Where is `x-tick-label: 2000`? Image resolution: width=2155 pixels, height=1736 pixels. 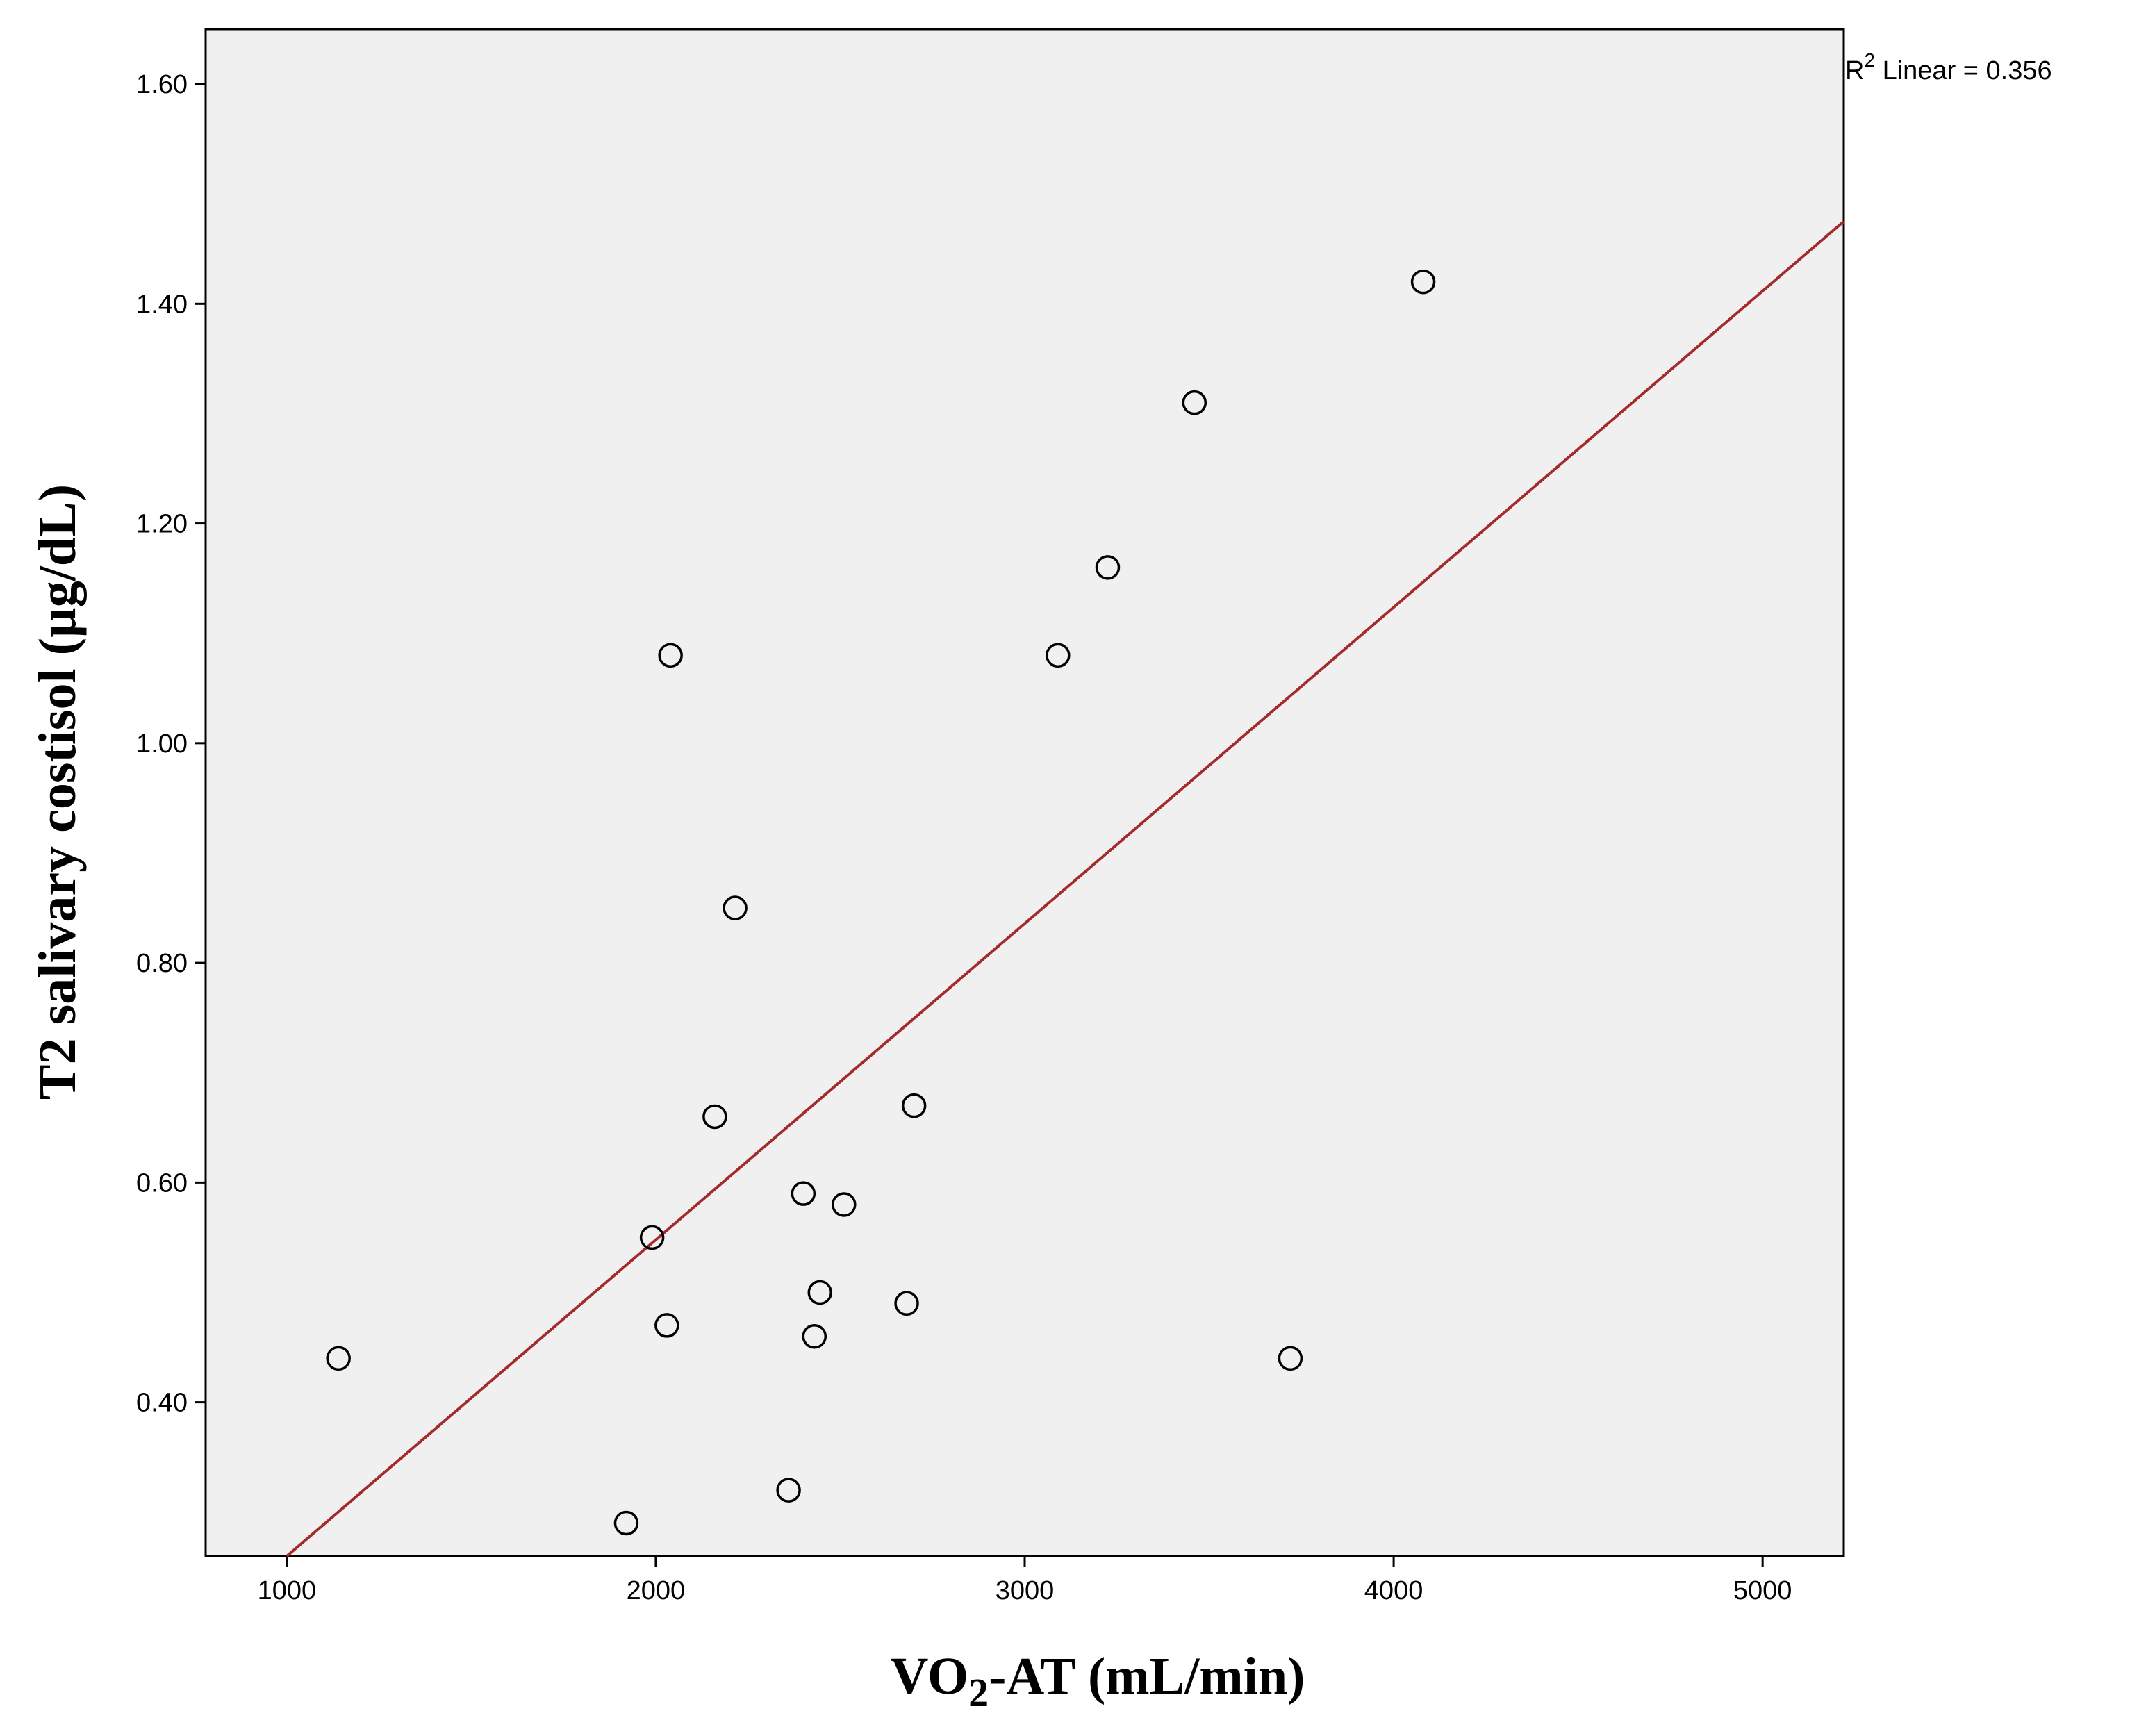
x-tick-label: 2000 is located at coordinates (656, 1590).